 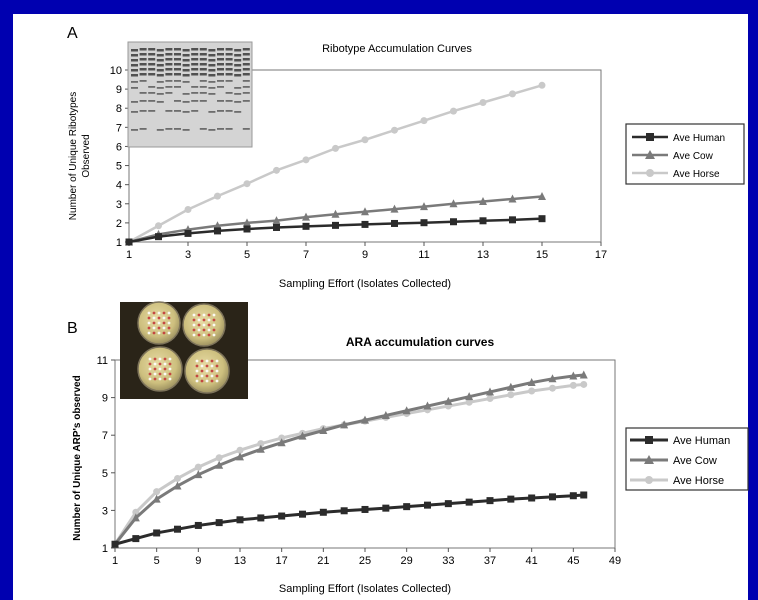 What do you see at coordinates (678, 138) in the screenshot?
I see `legend-item-human-a: Ave Human` at bounding box center [678, 138].